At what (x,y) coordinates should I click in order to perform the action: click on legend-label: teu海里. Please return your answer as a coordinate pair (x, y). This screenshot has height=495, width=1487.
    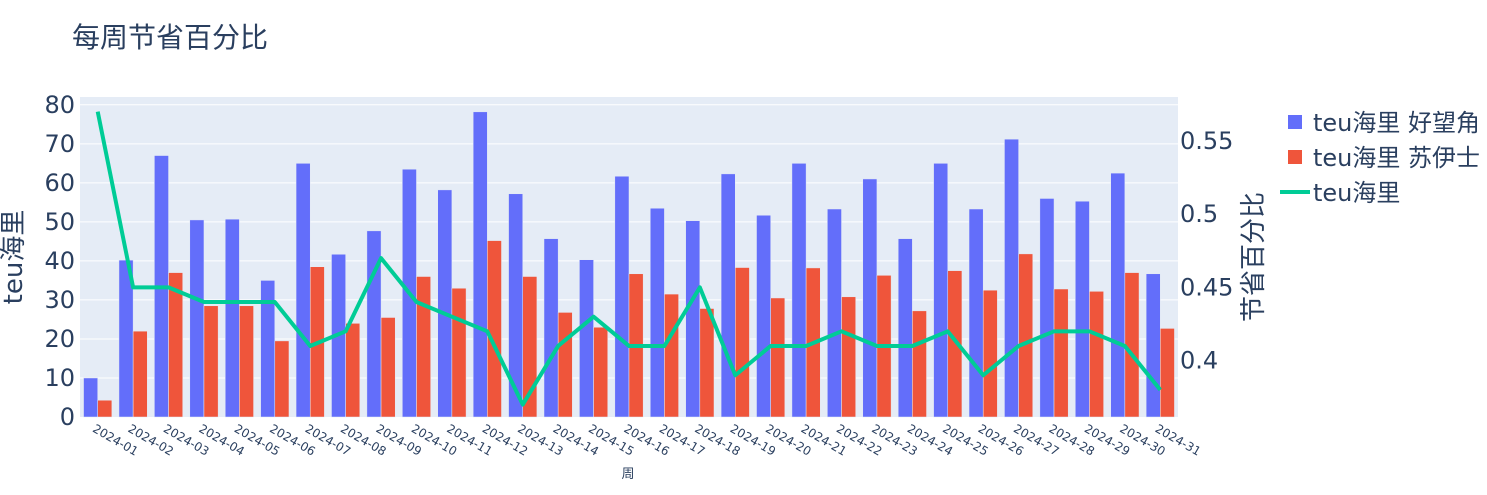
    Looking at the image, I should click on (1356, 193).